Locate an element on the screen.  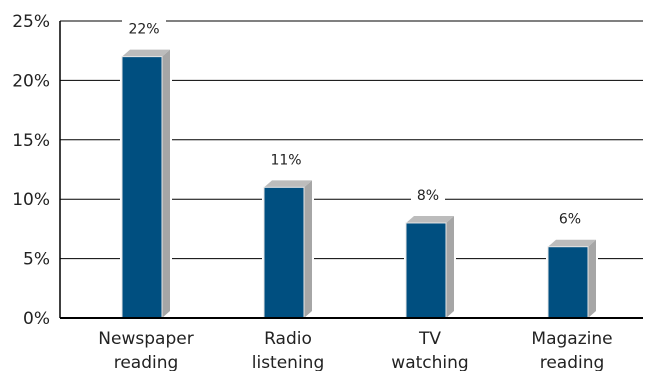
category-label-1-line-1: Newspaper is located at coordinates (145, 339).